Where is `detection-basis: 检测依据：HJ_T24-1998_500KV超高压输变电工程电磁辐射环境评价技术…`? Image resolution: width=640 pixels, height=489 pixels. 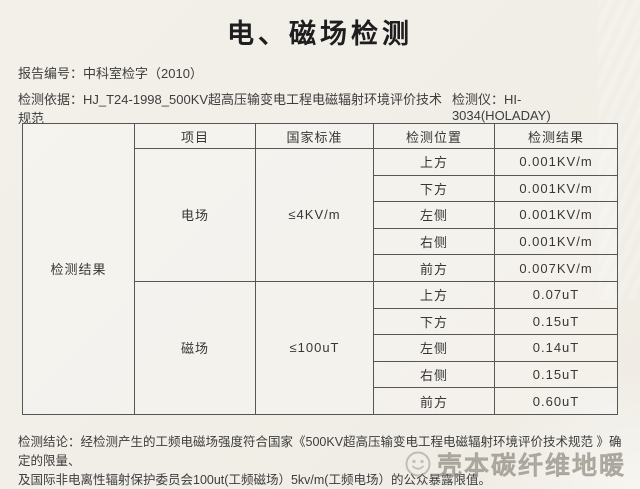
detection-basis: 检测依据：HJ_T24-1998_500KV超高压输变电工程电磁辐射环境评价技术… is located at coordinates (230, 109).